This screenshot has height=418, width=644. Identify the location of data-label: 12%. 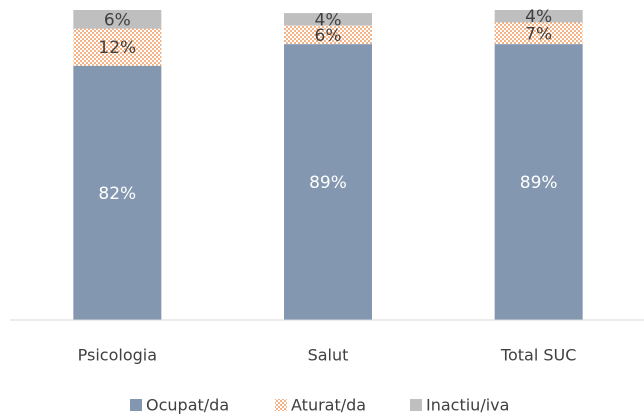
(117, 48).